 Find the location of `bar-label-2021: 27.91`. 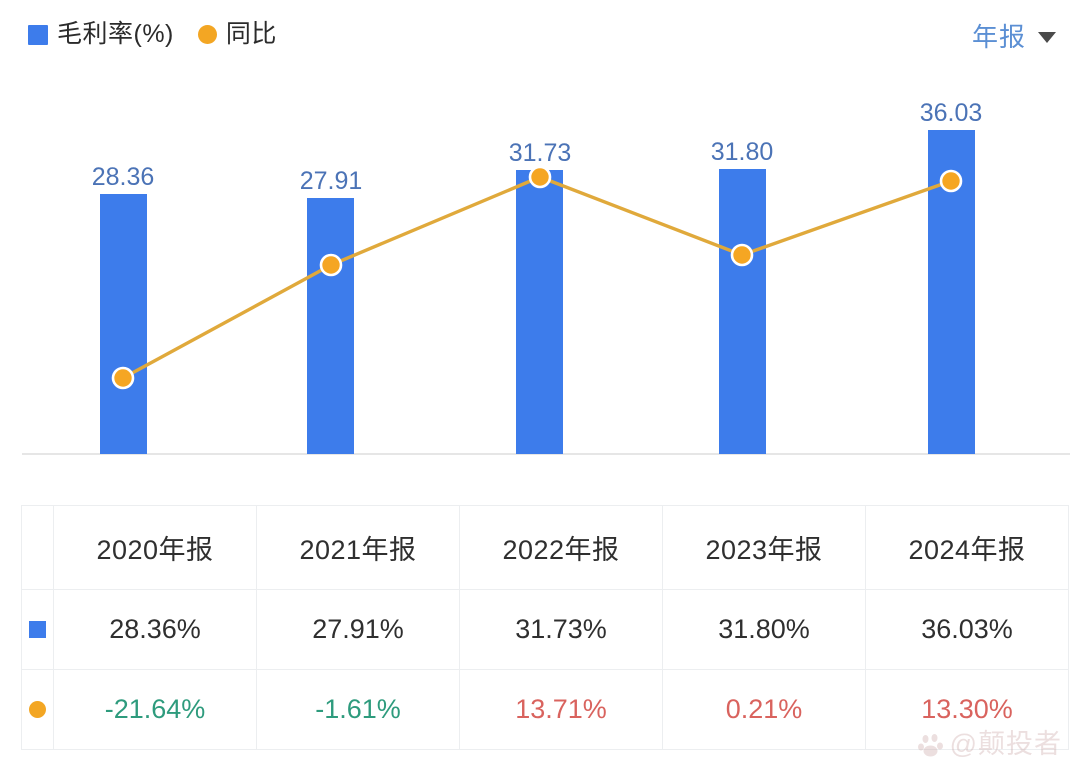

bar-label-2021: 27.91 is located at coordinates (331, 181).